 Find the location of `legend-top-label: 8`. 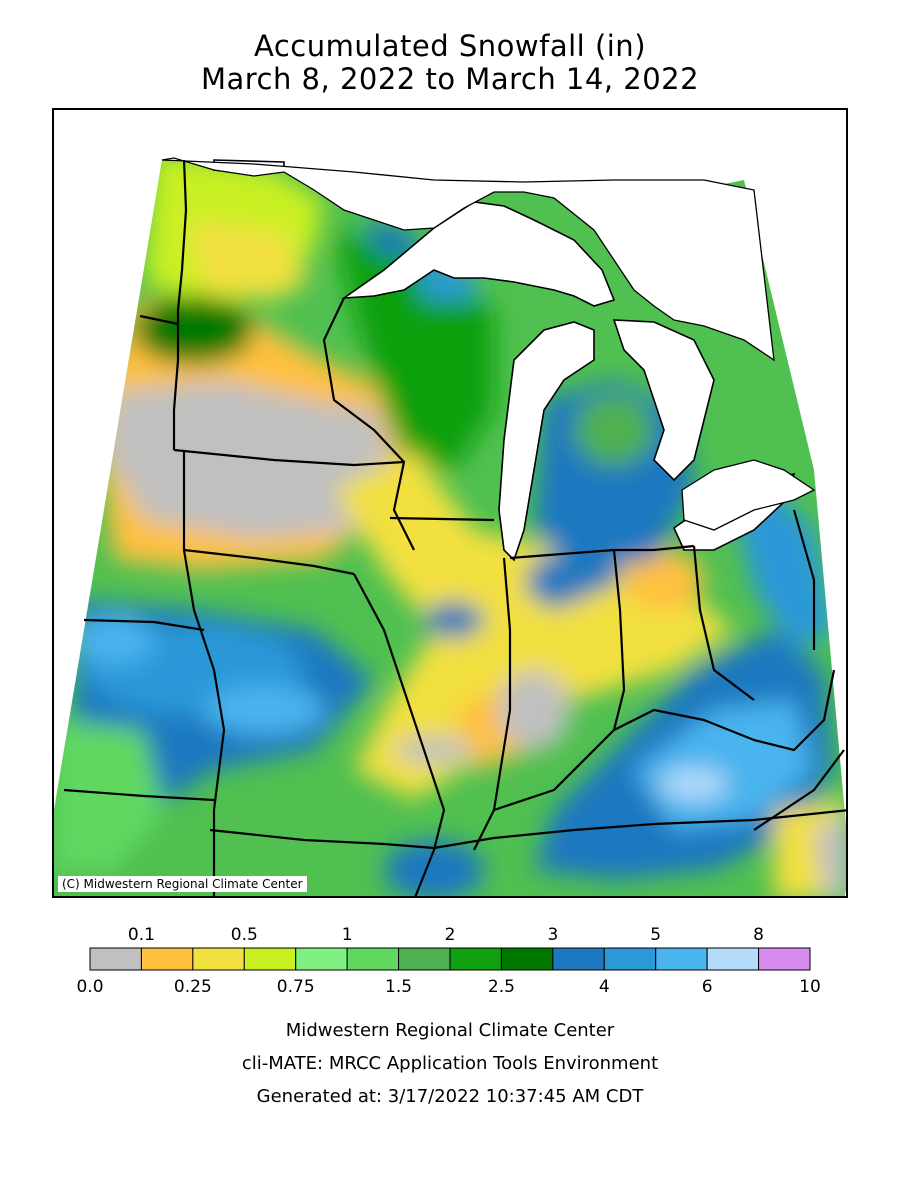

legend-top-label: 8 is located at coordinates (758, 935).